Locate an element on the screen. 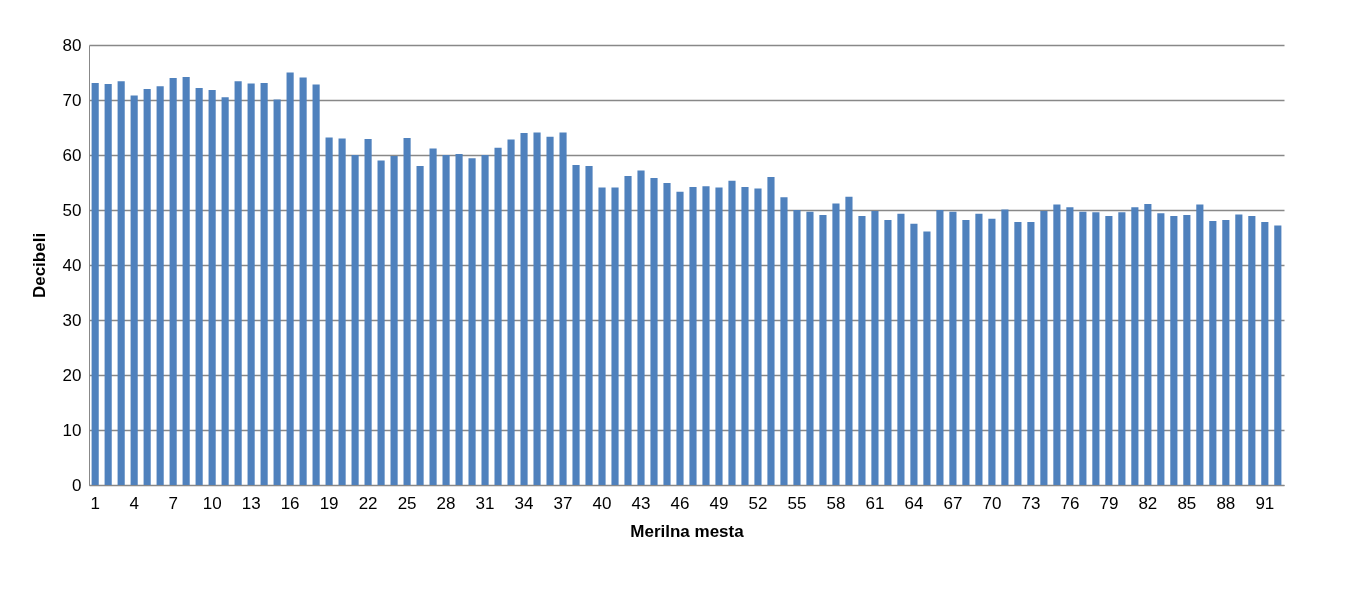 This screenshot has height=595, width=1347. x-tick-label: 16 is located at coordinates (290, 503).